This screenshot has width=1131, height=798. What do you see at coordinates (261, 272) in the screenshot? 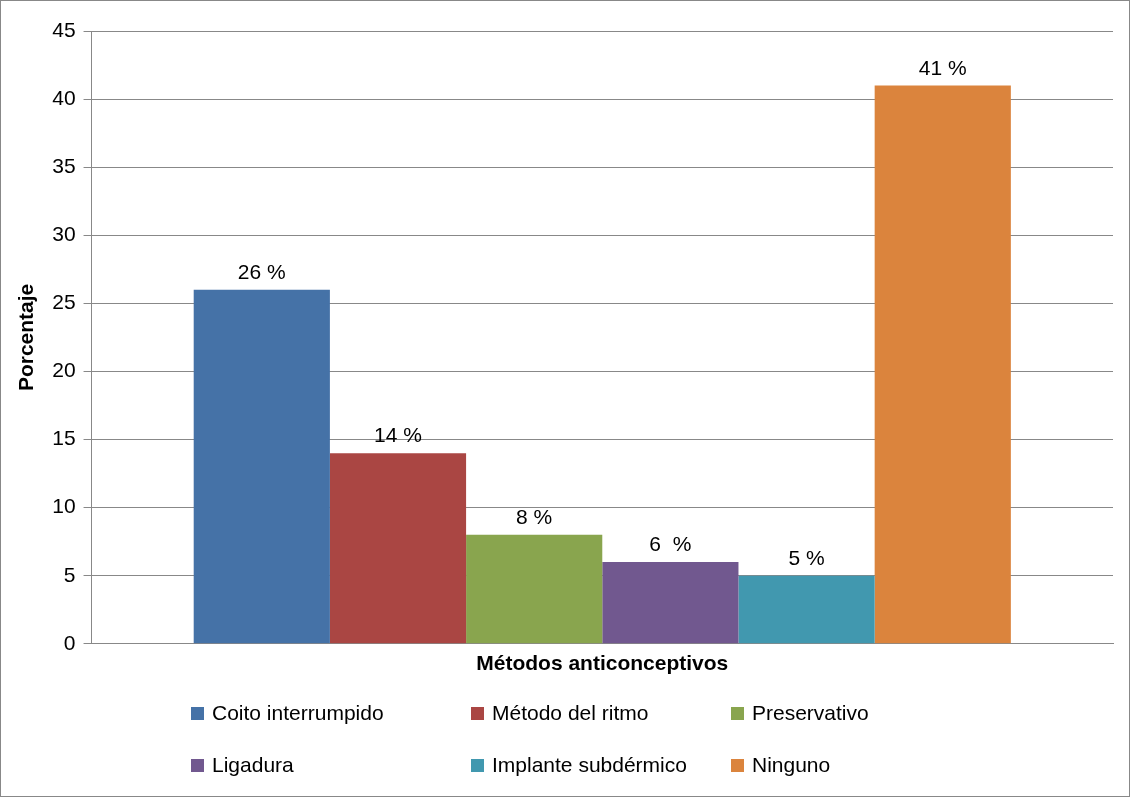
I see `data-label: 26 %` at bounding box center [261, 272].